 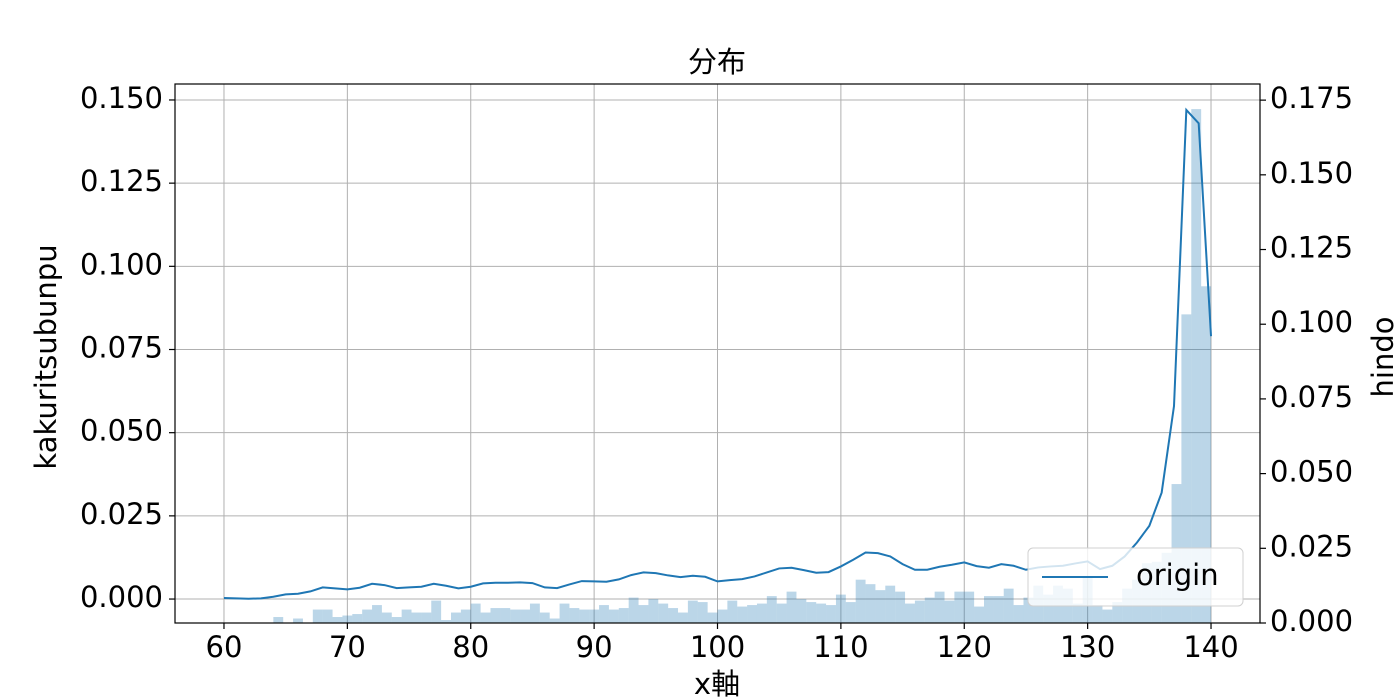 I want to click on x-tick-label: 130, so click(x=1087, y=647).